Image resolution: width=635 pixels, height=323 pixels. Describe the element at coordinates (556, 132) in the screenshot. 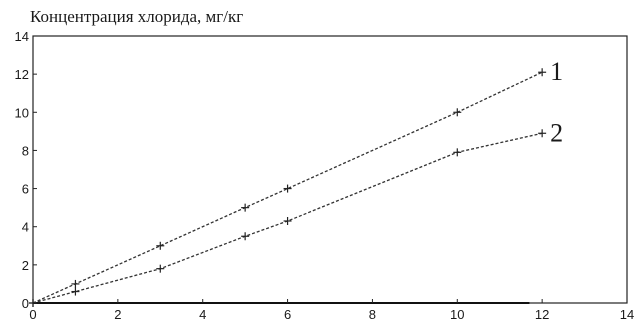

I see `series-label: 2` at that location.